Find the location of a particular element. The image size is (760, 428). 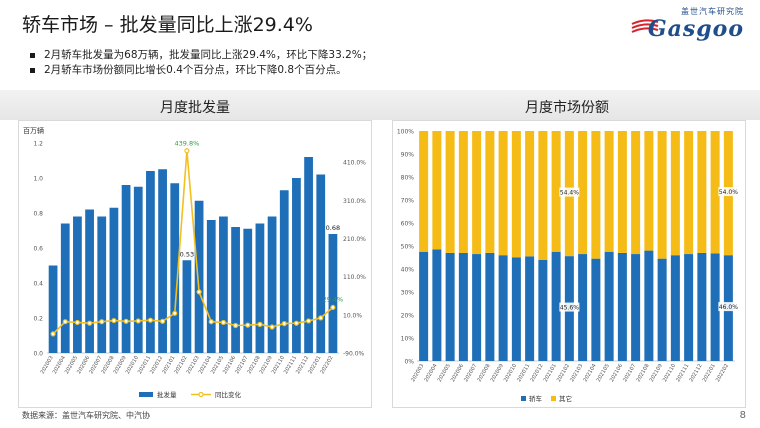

logo-chinese-text: 盖世汽车研究院 is located at coordinates (712, 11).